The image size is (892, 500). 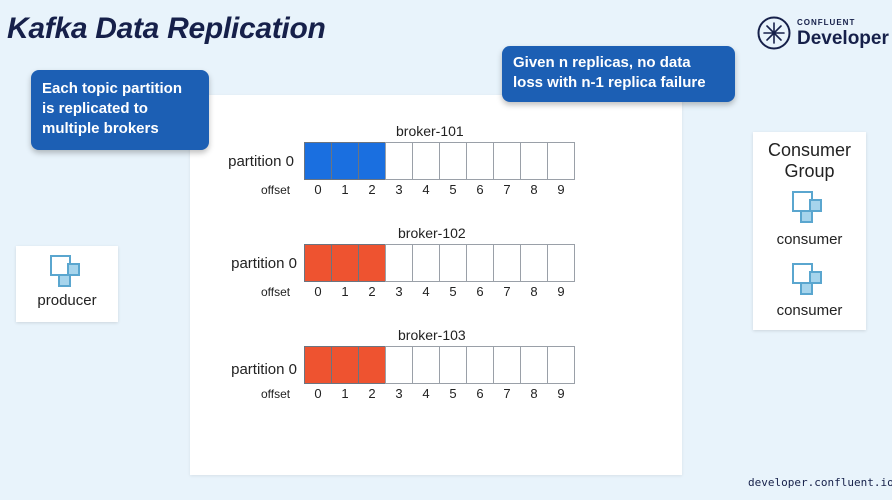 I want to click on confluent-developer-logo: CONFLUENT Developer, so click(x=823, y=33).